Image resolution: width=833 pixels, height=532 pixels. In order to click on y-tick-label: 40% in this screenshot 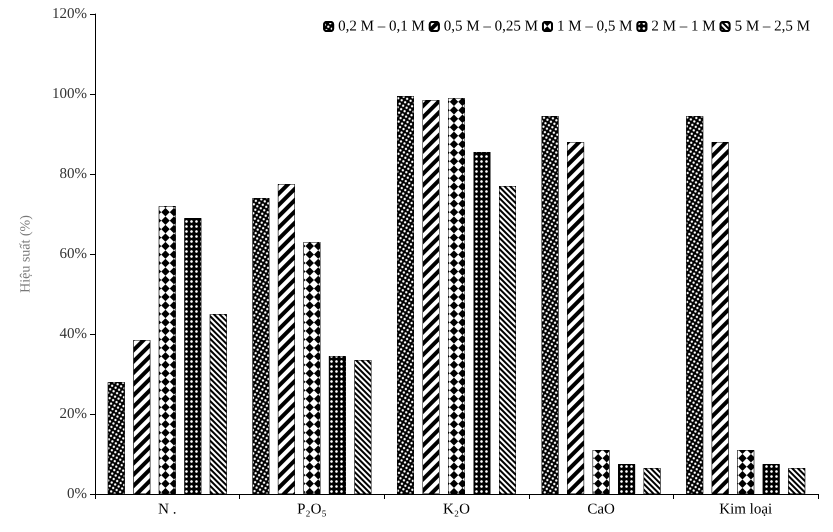, I will do `click(73, 334)`.